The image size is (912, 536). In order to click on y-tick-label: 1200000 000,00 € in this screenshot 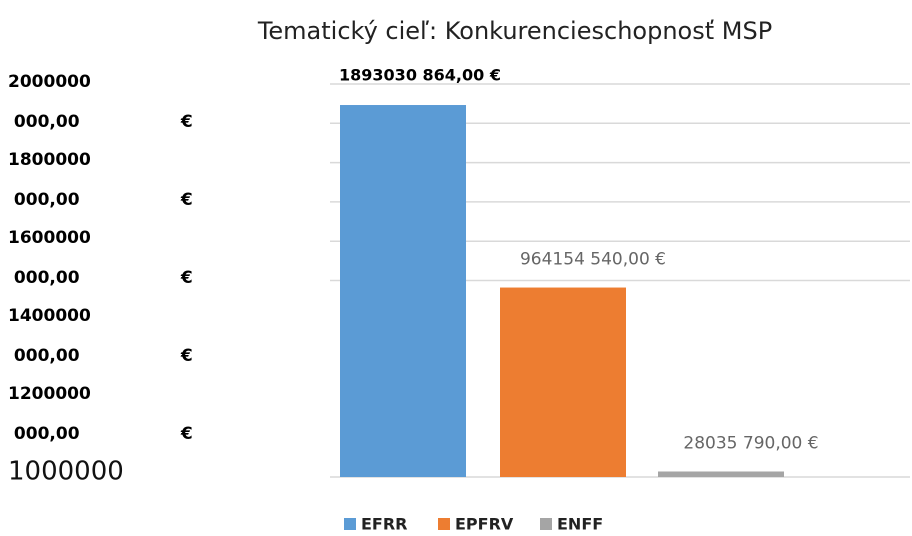, I will do `click(100, 414)`.